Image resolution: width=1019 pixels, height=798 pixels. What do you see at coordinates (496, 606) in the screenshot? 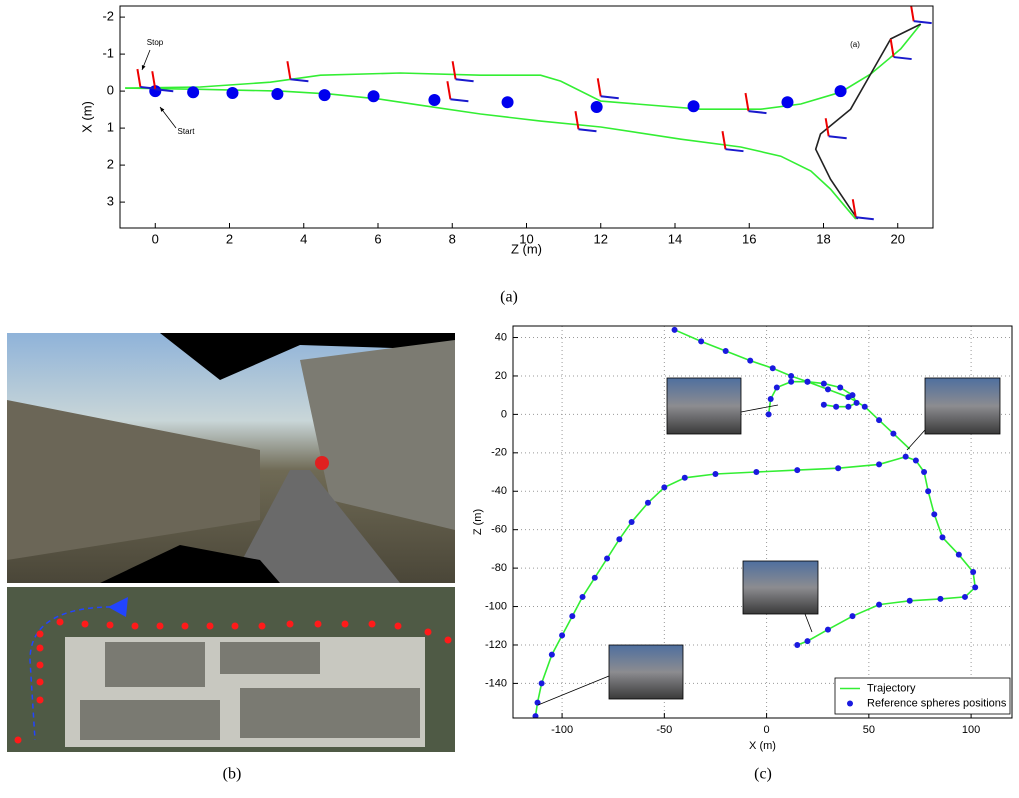
I see `y-tick-label: -100` at bounding box center [496, 606].